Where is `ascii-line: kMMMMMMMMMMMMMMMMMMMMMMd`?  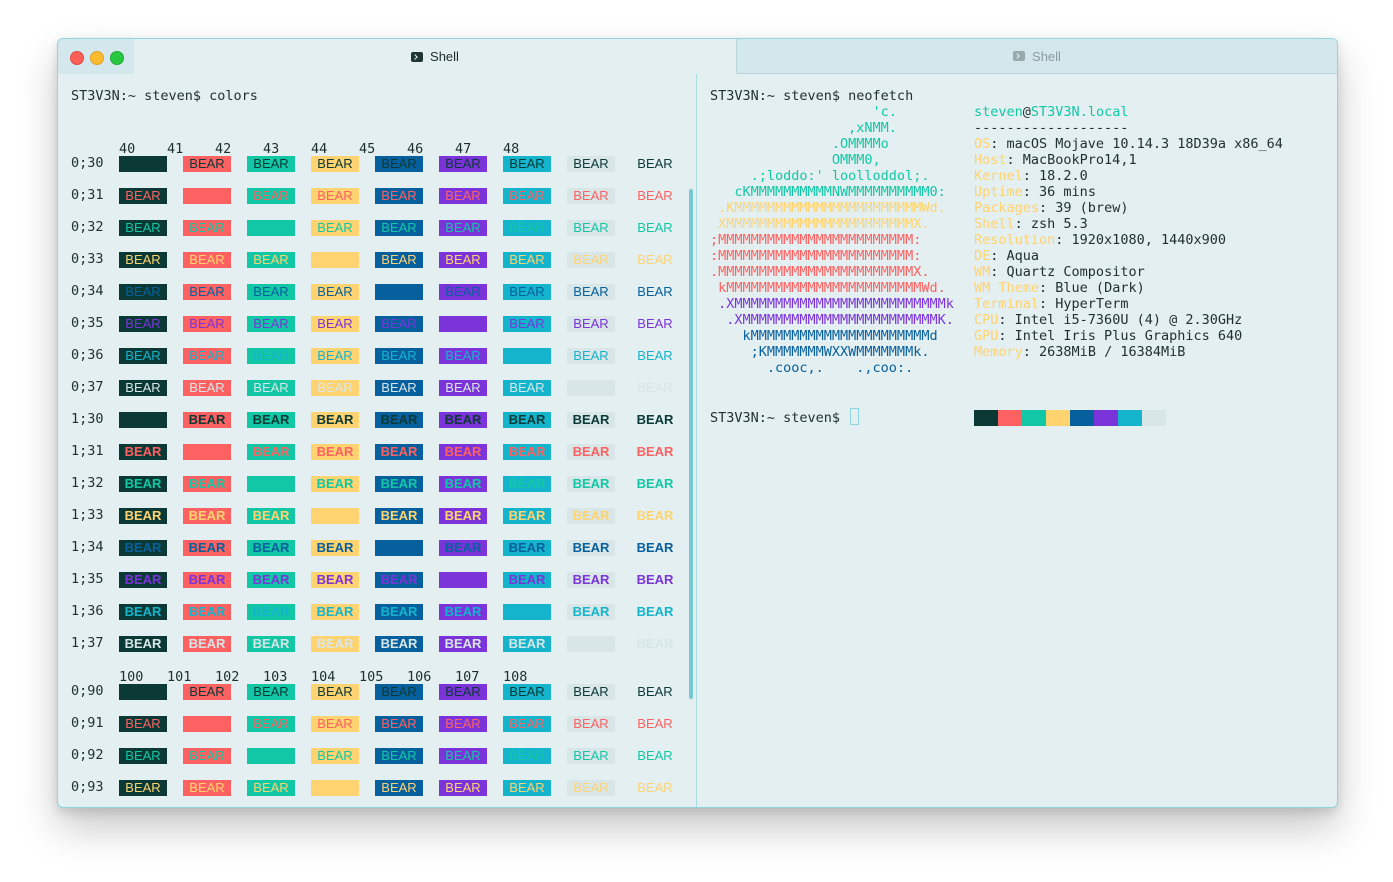
ascii-line: kMMMMMMMMMMMMMMMMMMMMMMd is located at coordinates (824, 336).